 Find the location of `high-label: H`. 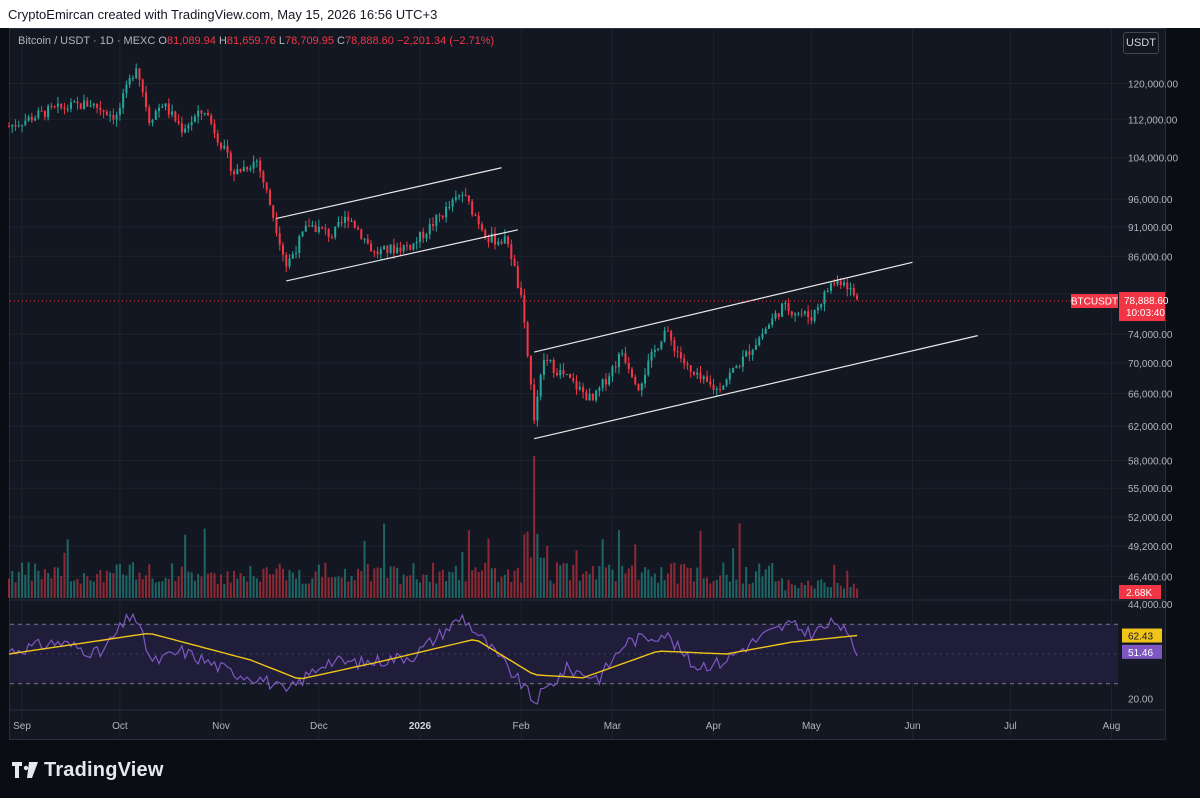

high-label: H is located at coordinates (222, 41).